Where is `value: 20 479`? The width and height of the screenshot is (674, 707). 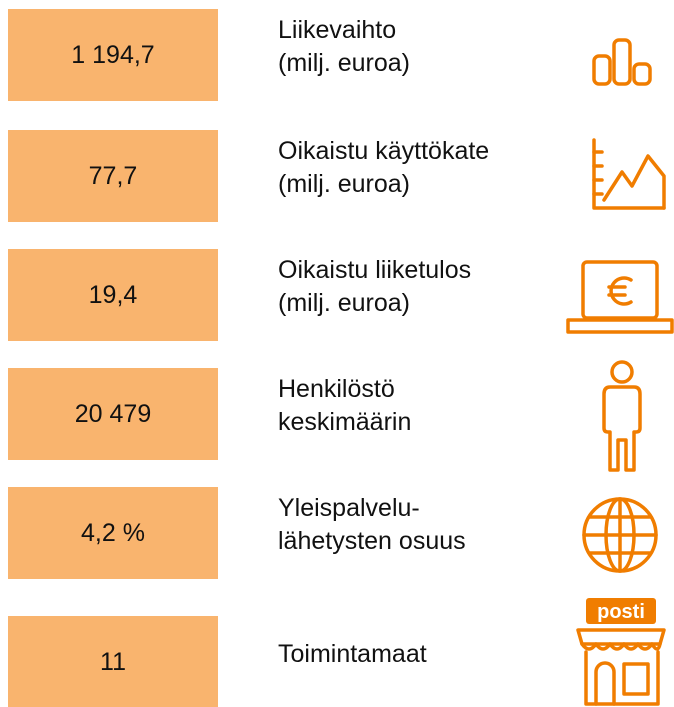
value: 20 479 is located at coordinates (113, 413).